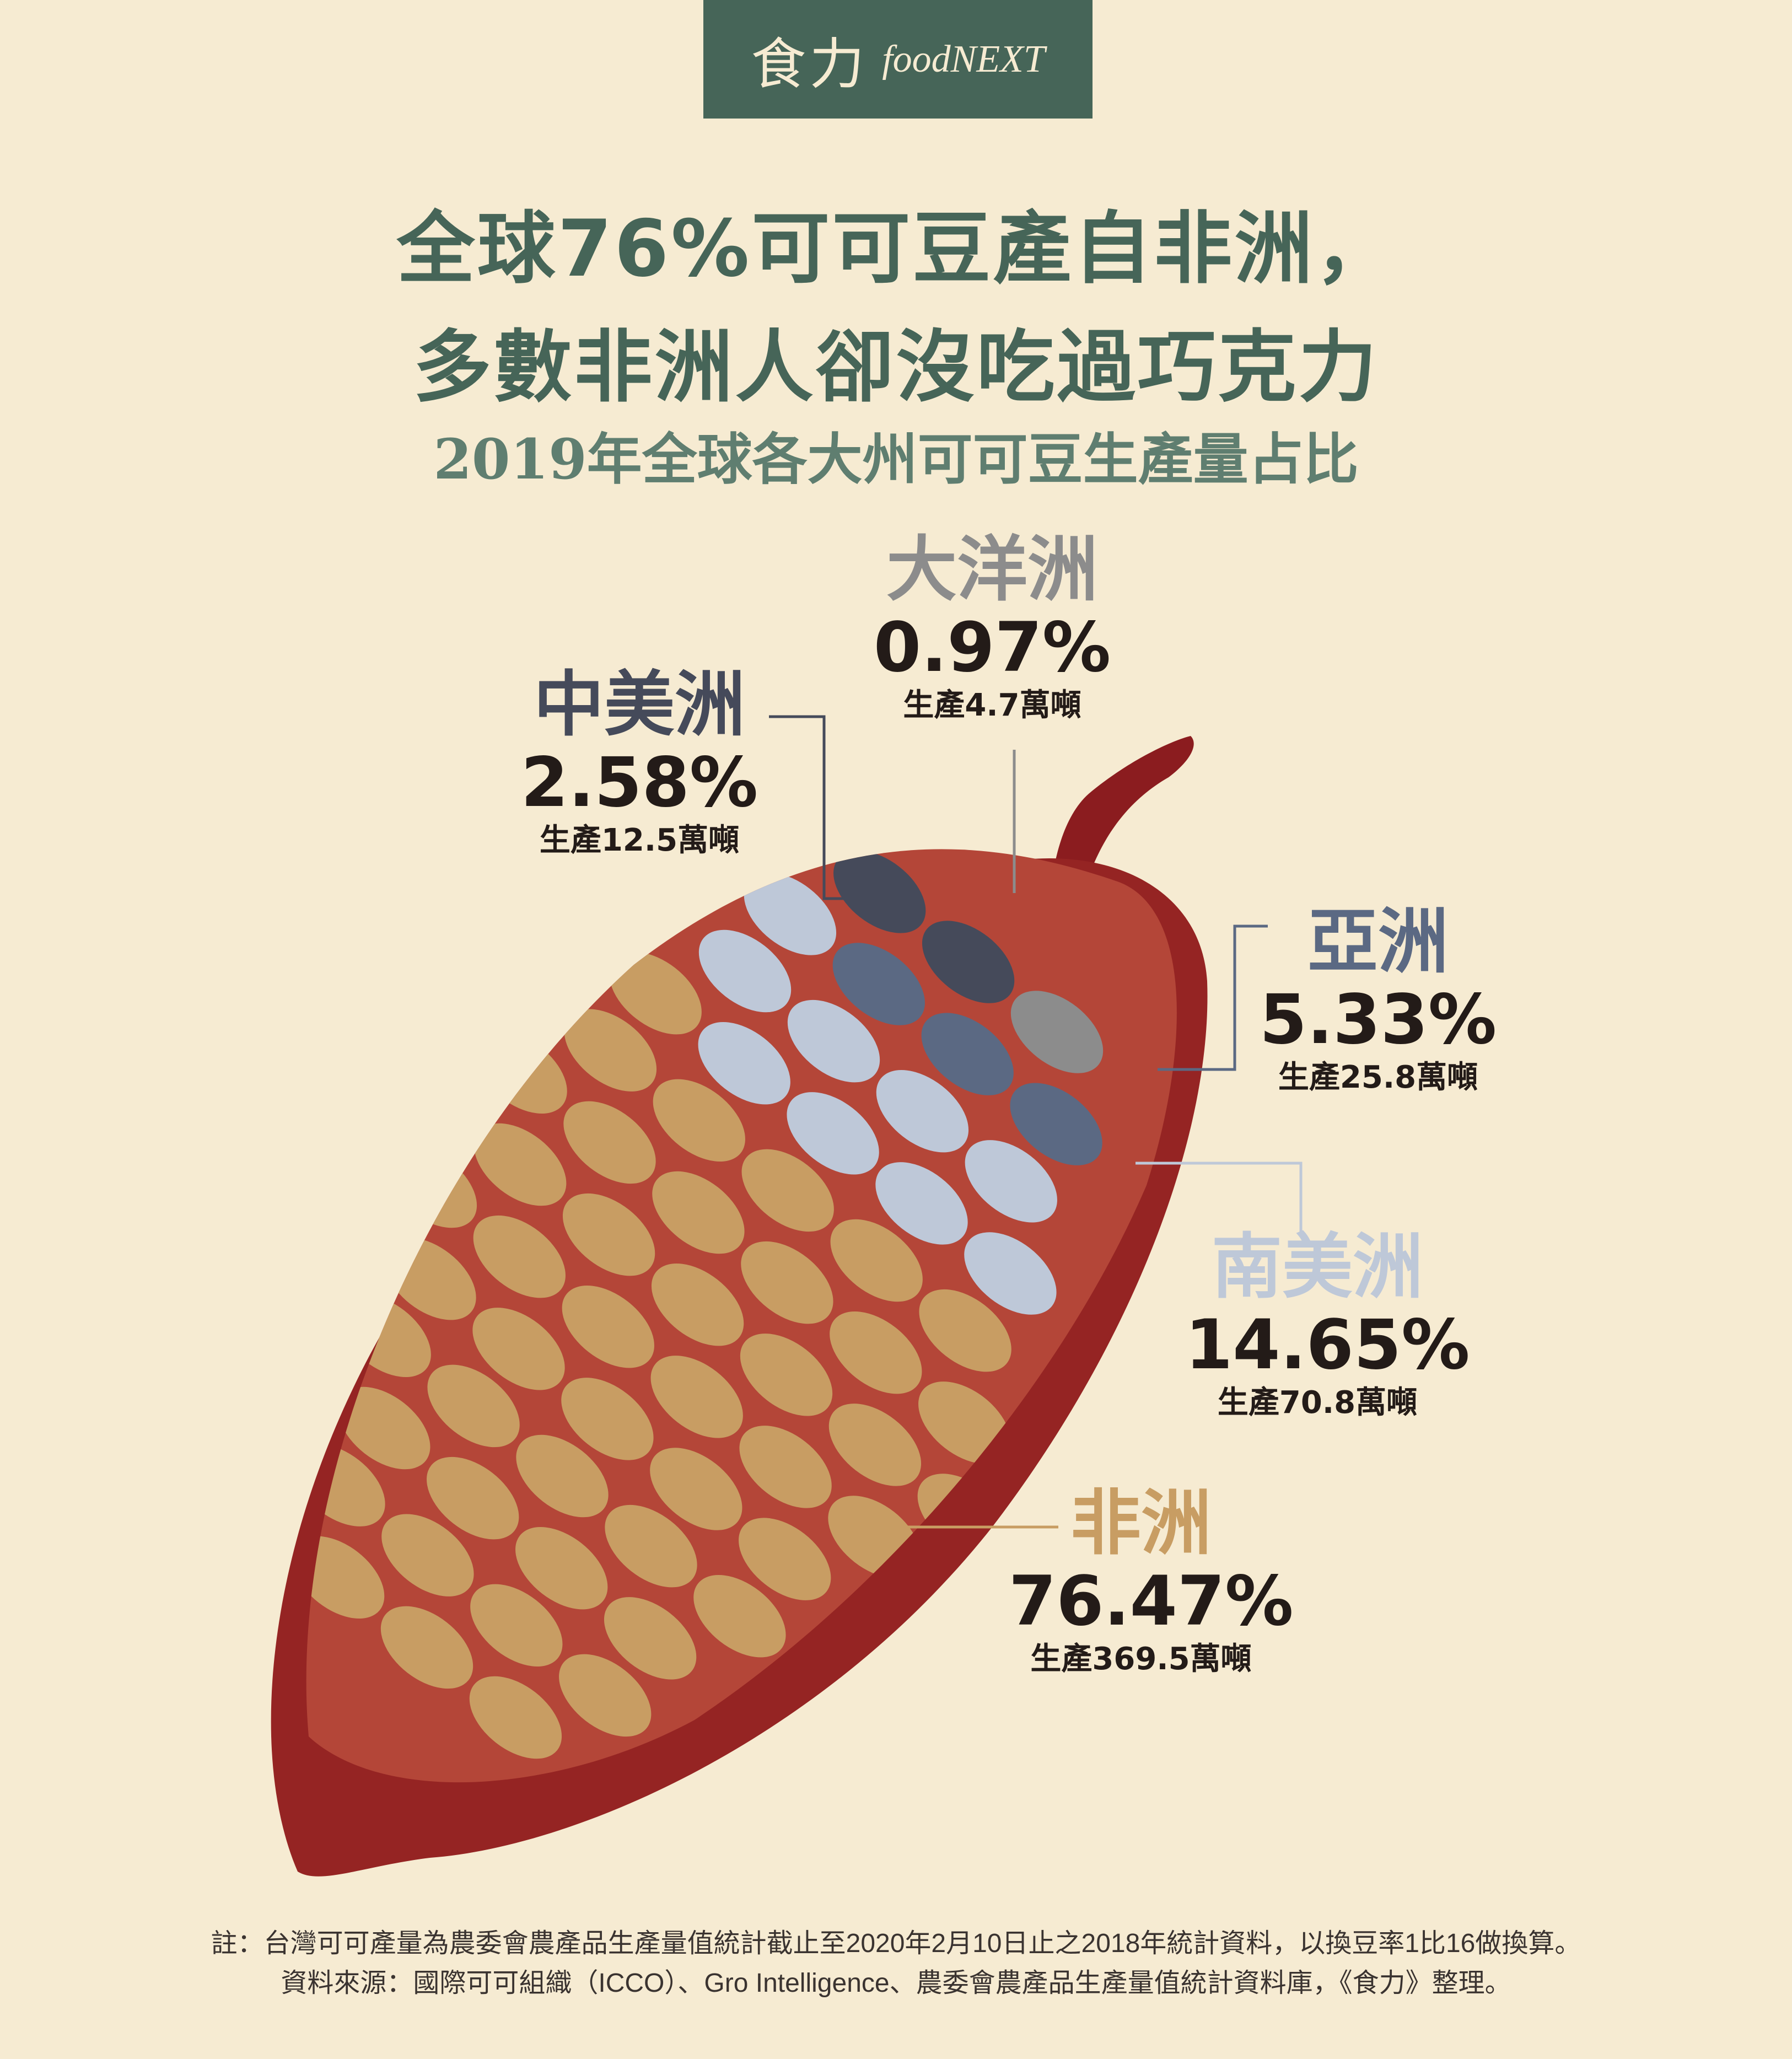 This screenshot has width=1792, height=2059. What do you see at coordinates (1317, 1402) in the screenshot?
I see `production-south-america: 生產70.8萬噸` at bounding box center [1317, 1402].